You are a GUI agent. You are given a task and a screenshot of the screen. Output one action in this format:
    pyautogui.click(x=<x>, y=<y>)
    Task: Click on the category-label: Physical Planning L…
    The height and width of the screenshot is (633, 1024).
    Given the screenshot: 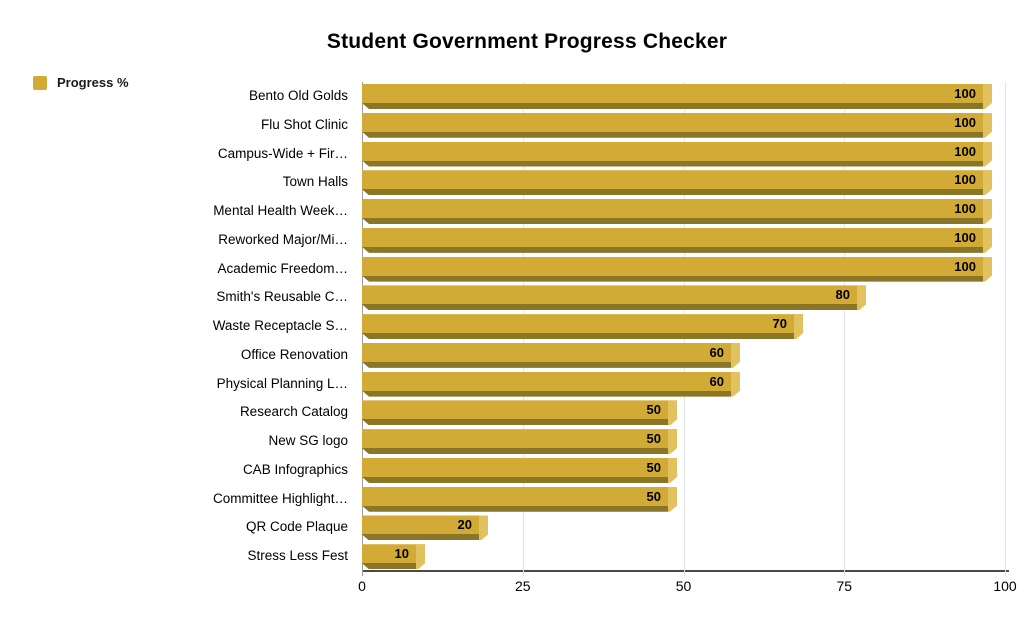 What is the action you would take?
    pyautogui.click(x=282, y=383)
    